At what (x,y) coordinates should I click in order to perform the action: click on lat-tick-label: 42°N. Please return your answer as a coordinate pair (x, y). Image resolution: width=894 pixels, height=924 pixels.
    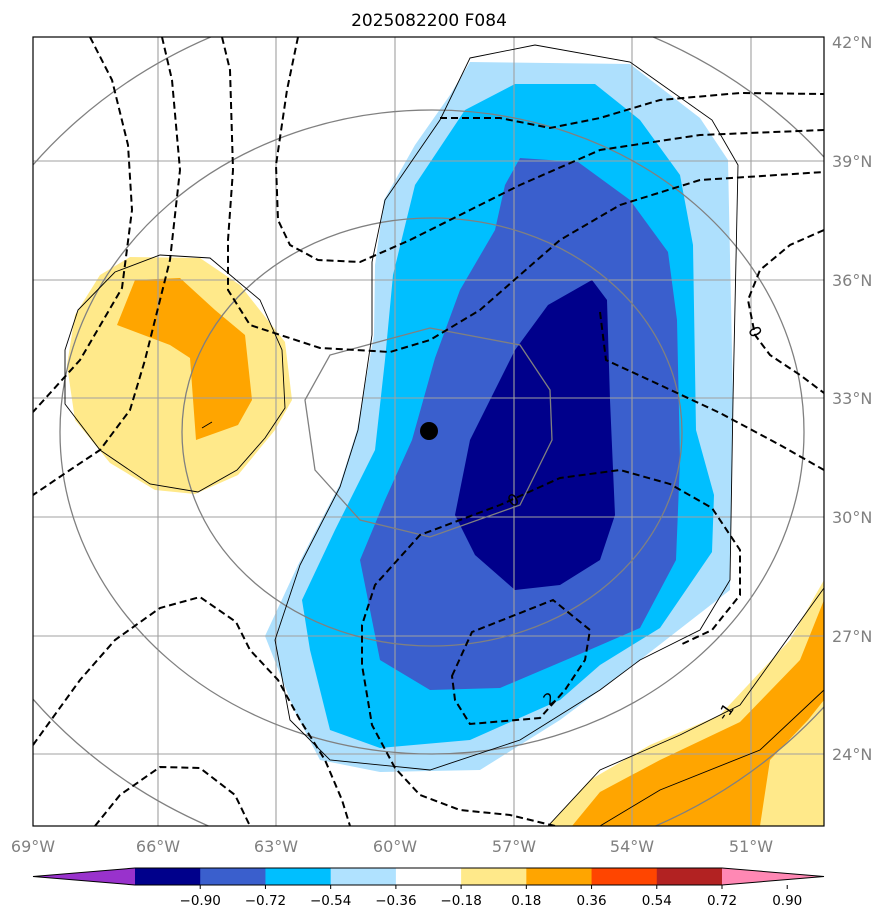
    Looking at the image, I should click on (852, 42).